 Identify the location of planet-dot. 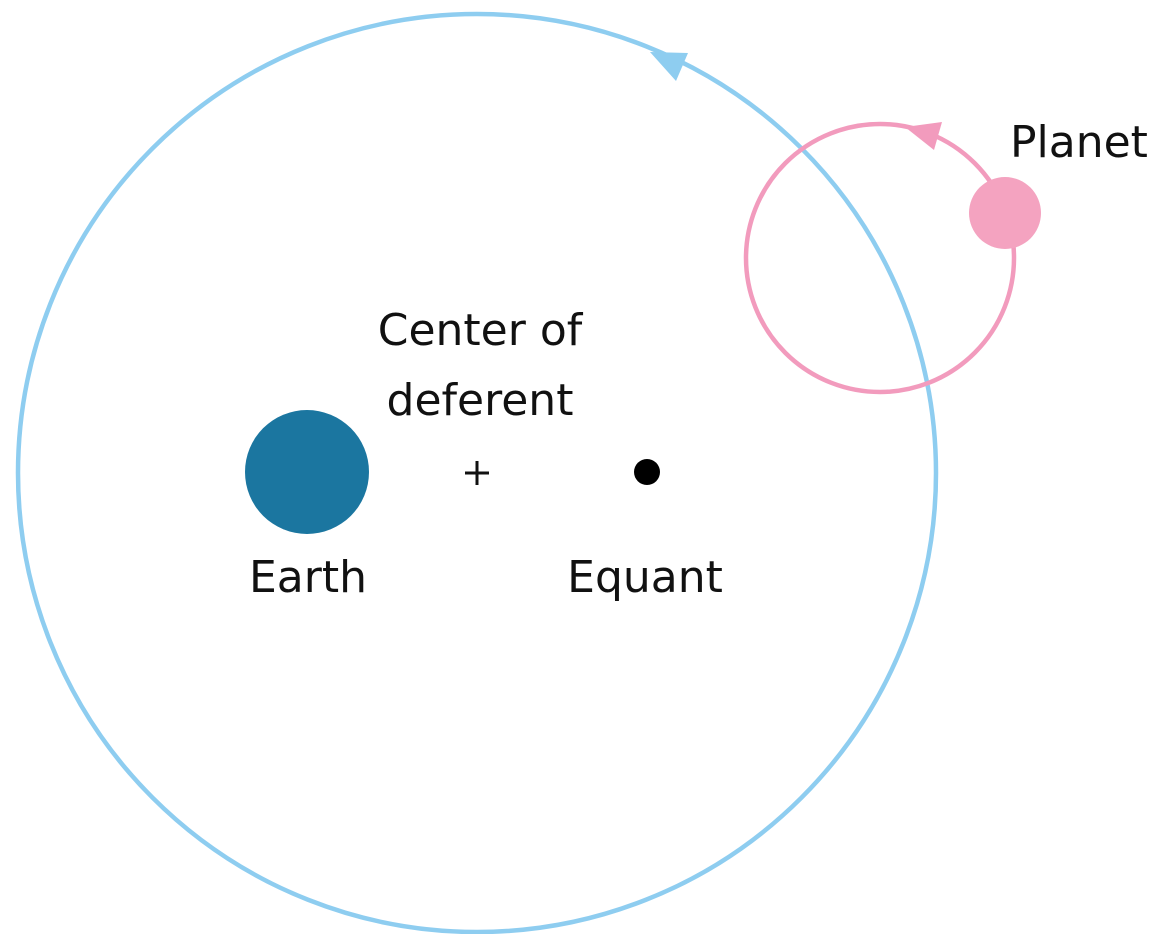
(1005, 213).